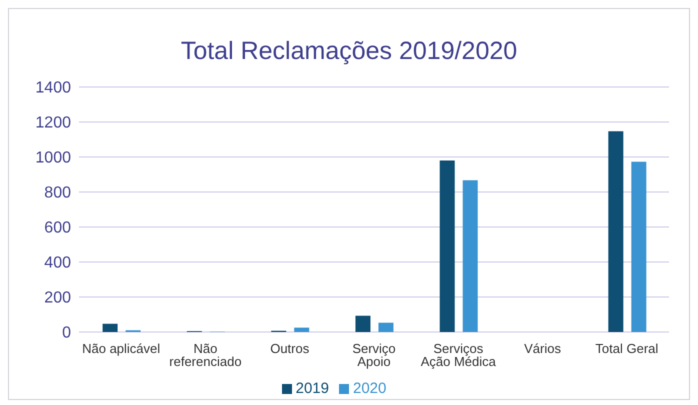 The height and width of the screenshot is (405, 698). Describe the element at coordinates (53, 123) in the screenshot. I see `y-tick-label: 1200` at that location.